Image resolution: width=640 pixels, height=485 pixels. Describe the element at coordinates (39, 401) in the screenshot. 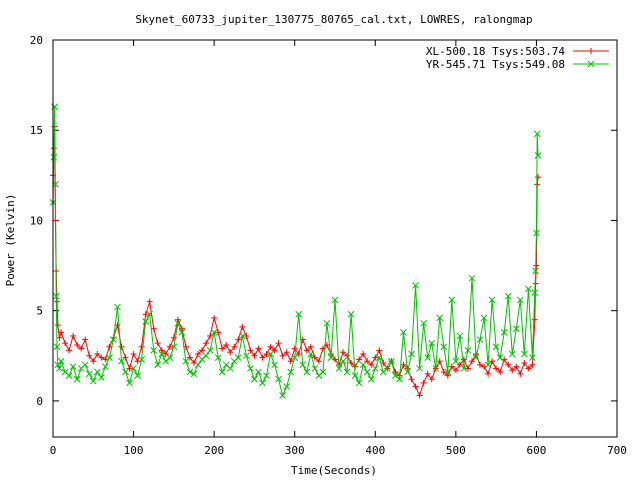

I see `y-tick-label: 0` at that location.